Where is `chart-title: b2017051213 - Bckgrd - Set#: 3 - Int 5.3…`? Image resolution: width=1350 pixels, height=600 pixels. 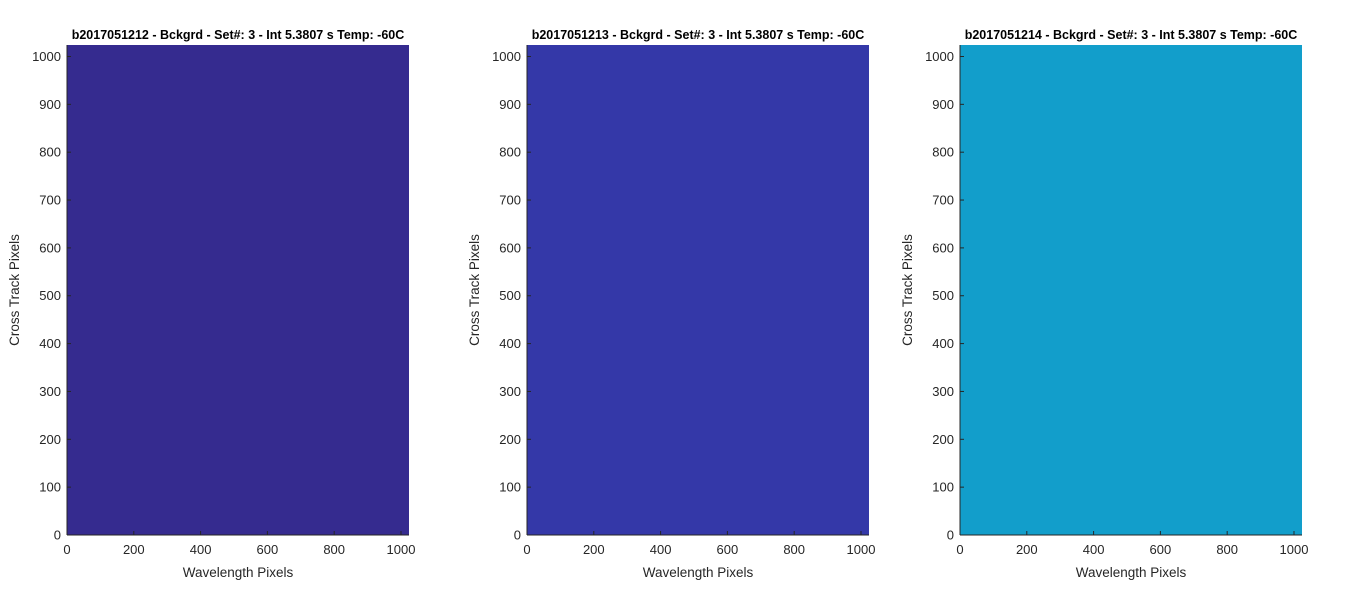
chart-title: b2017051213 - Bckgrd - Set#: 3 - Int 5.3… is located at coordinates (698, 35).